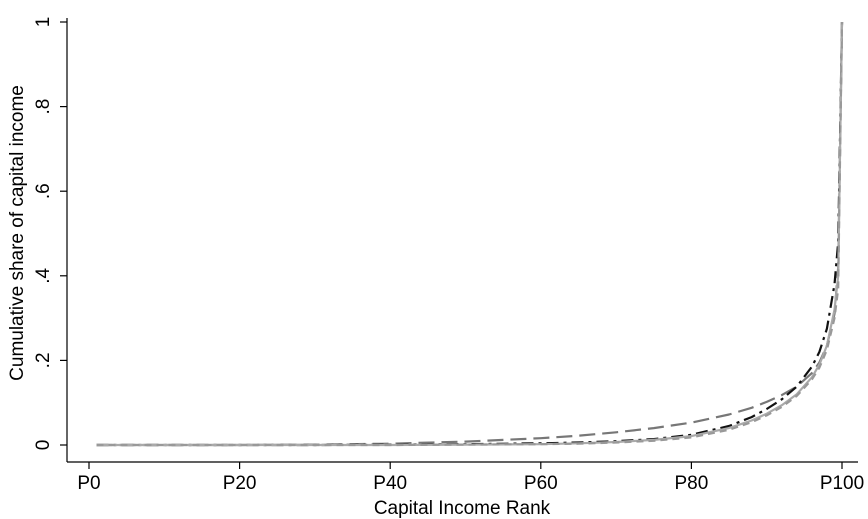 Image resolution: width=868 pixels, height=519 pixels. What do you see at coordinates (17, 233) in the screenshot?
I see `y-axis-title: Cumulative share of capital income` at bounding box center [17, 233].